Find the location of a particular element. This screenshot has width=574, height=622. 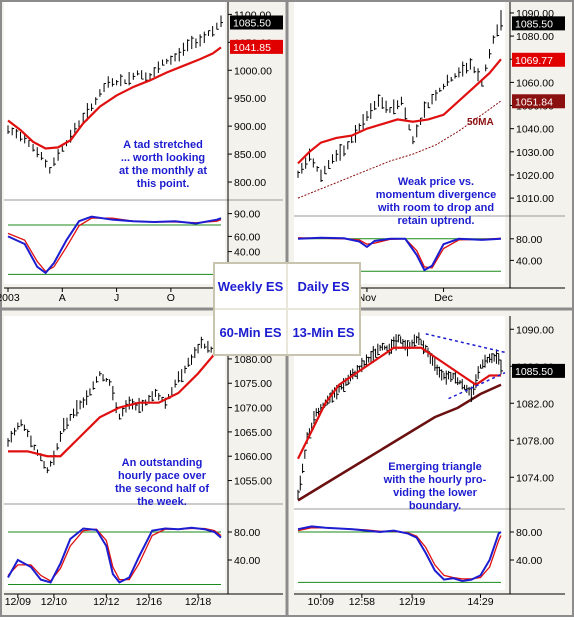

ma50-label: 50MA is located at coordinates (480, 122).